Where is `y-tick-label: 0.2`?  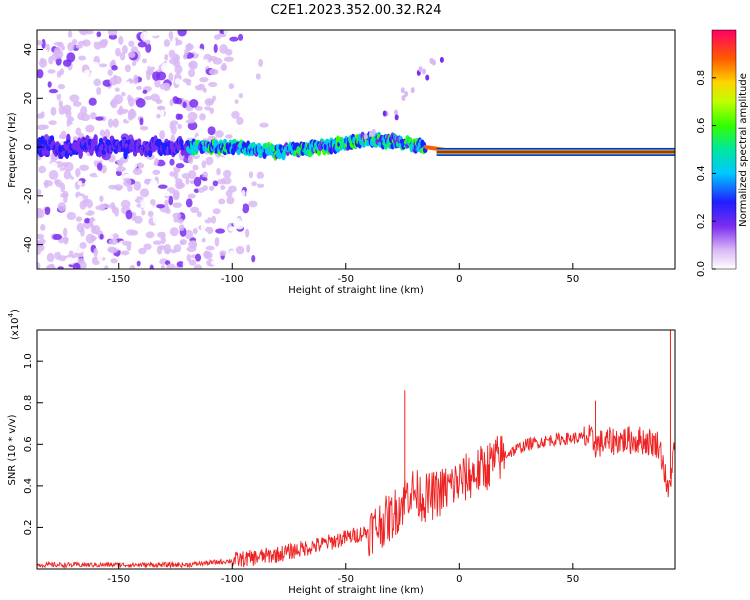 y-tick-label: 0.2 is located at coordinates (28, 527).